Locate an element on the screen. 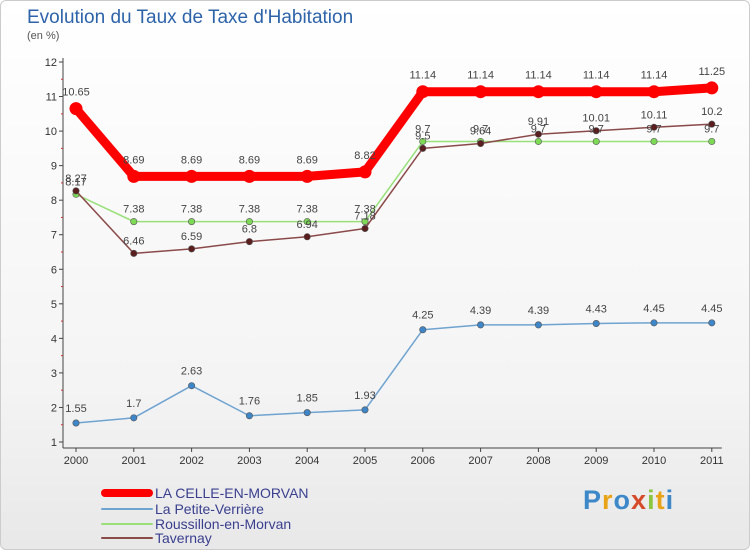  data-label-1: 4.25 is located at coordinates (422, 316).